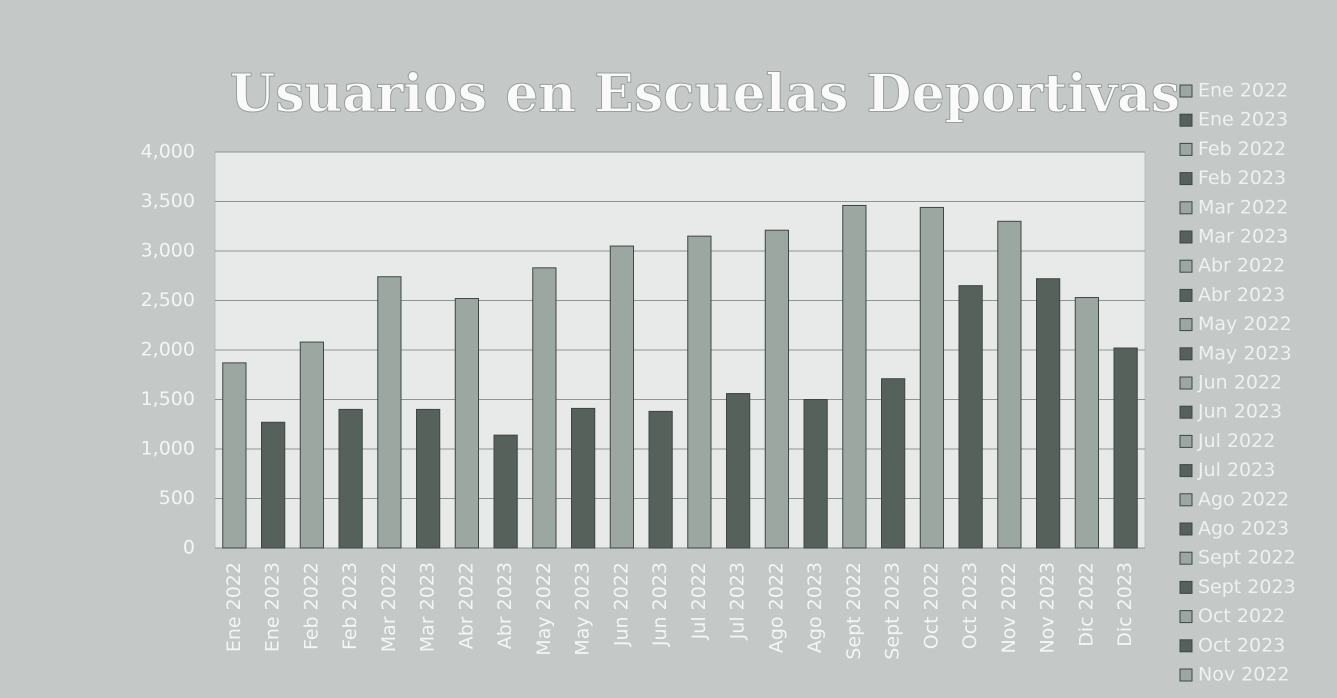 The height and width of the screenshot is (698, 1337). What do you see at coordinates (1243, 675) in the screenshot?
I see `legend-label: Nov 2022` at bounding box center [1243, 675].